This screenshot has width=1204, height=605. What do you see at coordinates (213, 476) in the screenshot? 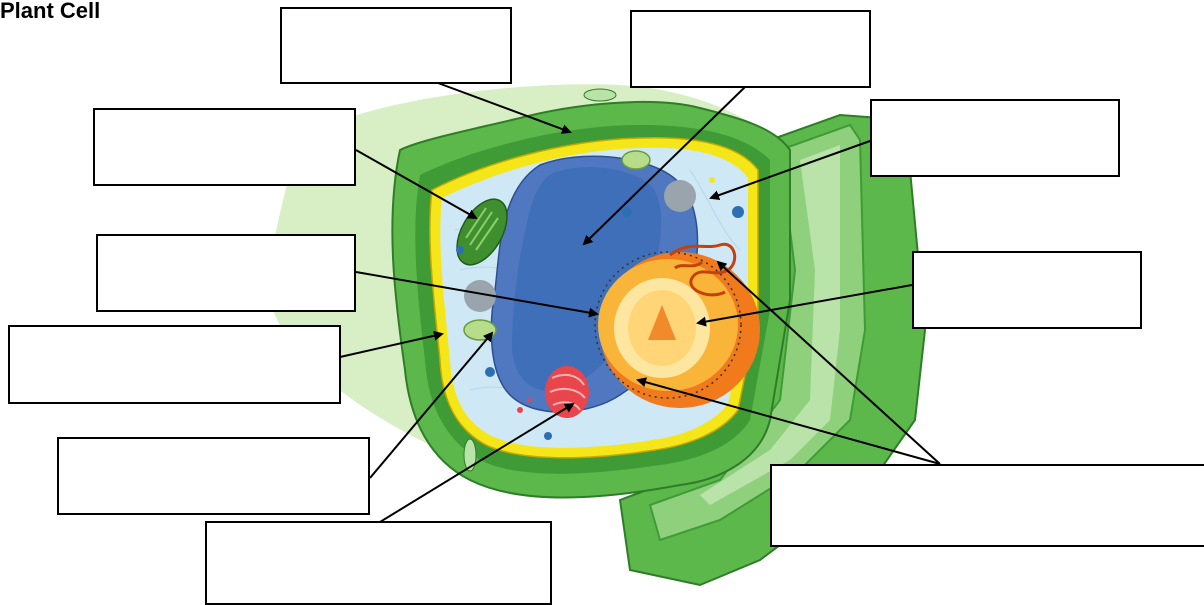
I see `label-box-mitochondria` at bounding box center [213, 476].